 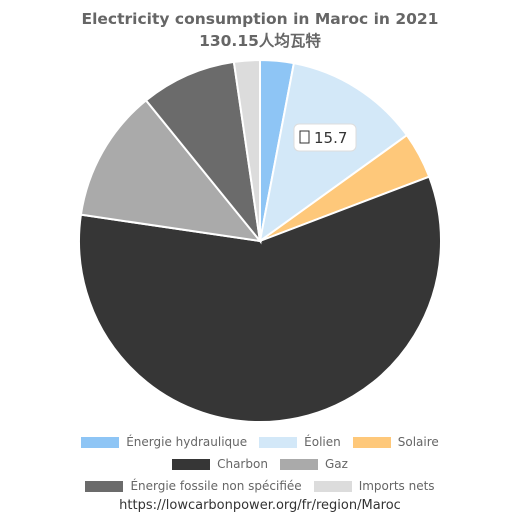 What do you see at coordinates (187, 442) in the screenshot?
I see `legend-label: Énergie hydraulique` at bounding box center [187, 442].